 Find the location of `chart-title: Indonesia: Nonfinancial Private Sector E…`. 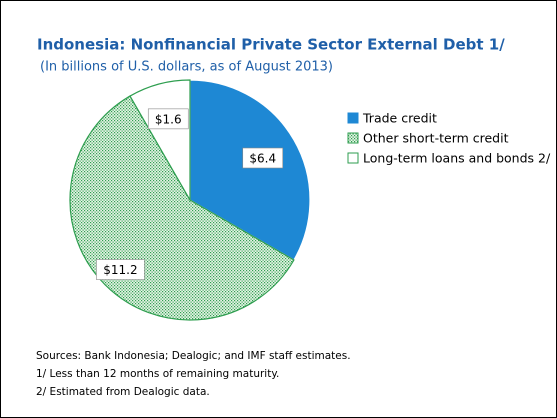

chart-title: Indonesia: Nonfinancial Private Sector E… is located at coordinates (271, 45).